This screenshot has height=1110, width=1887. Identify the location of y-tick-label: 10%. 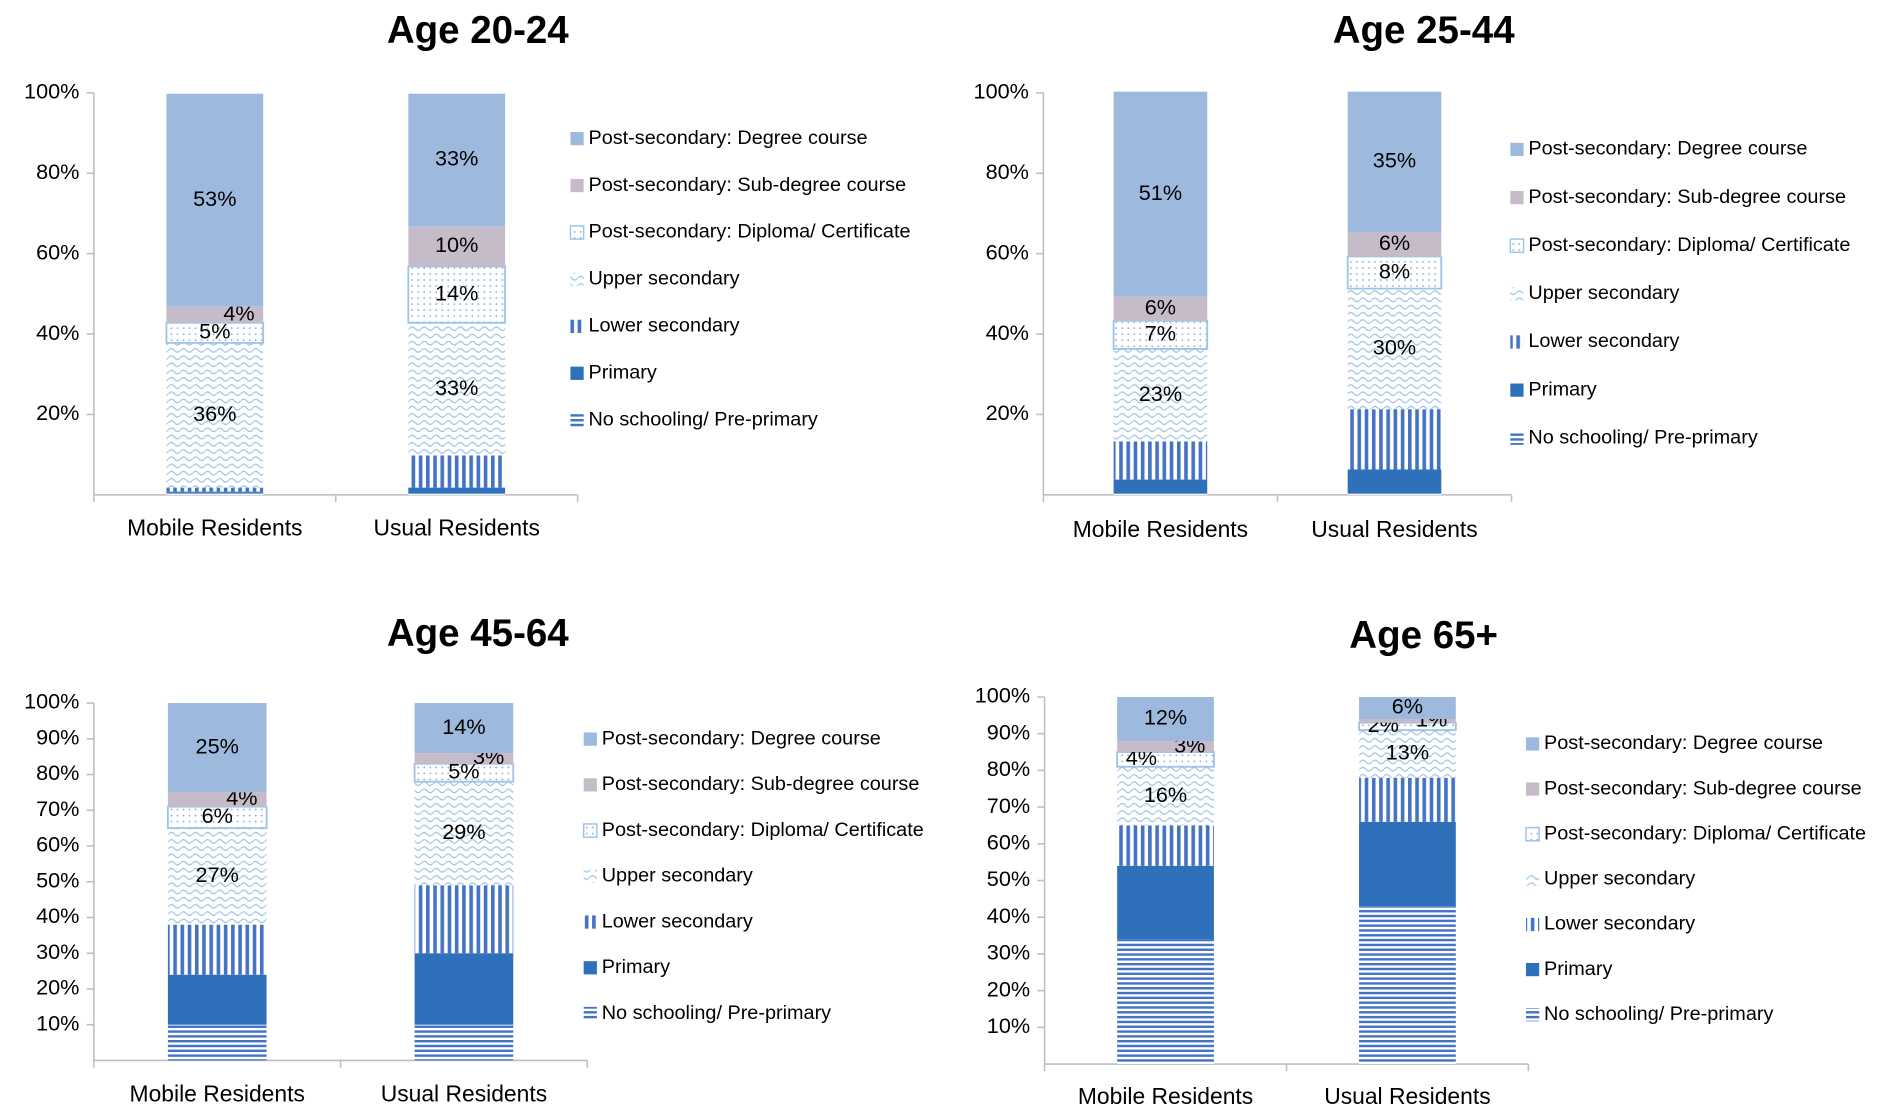
(57, 1022).